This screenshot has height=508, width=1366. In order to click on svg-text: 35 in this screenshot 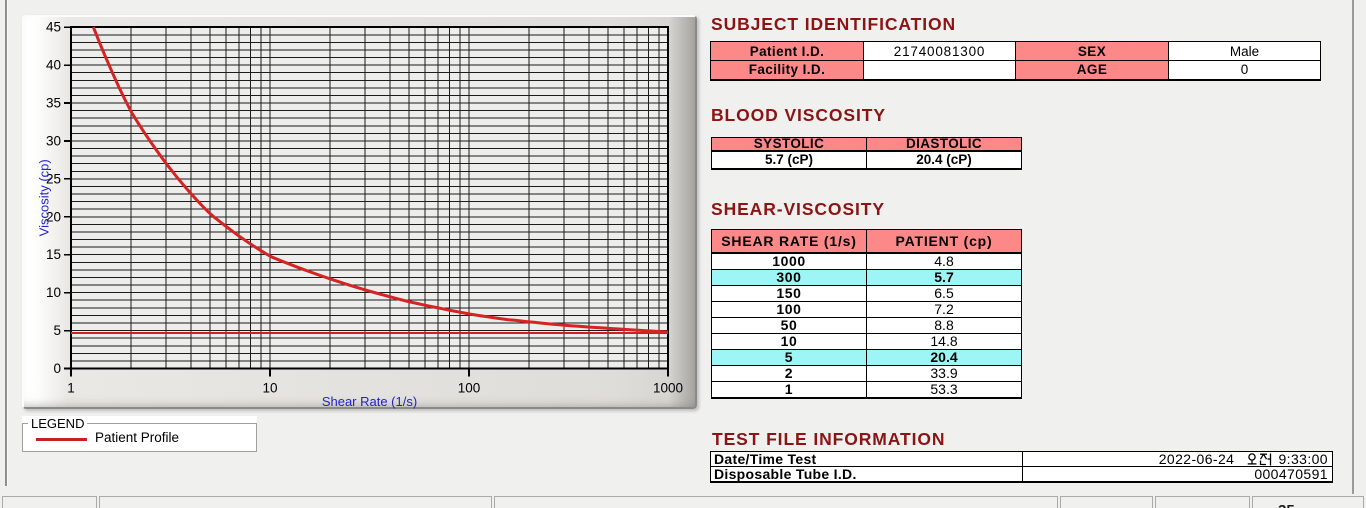, I will do `click(53, 103)`.